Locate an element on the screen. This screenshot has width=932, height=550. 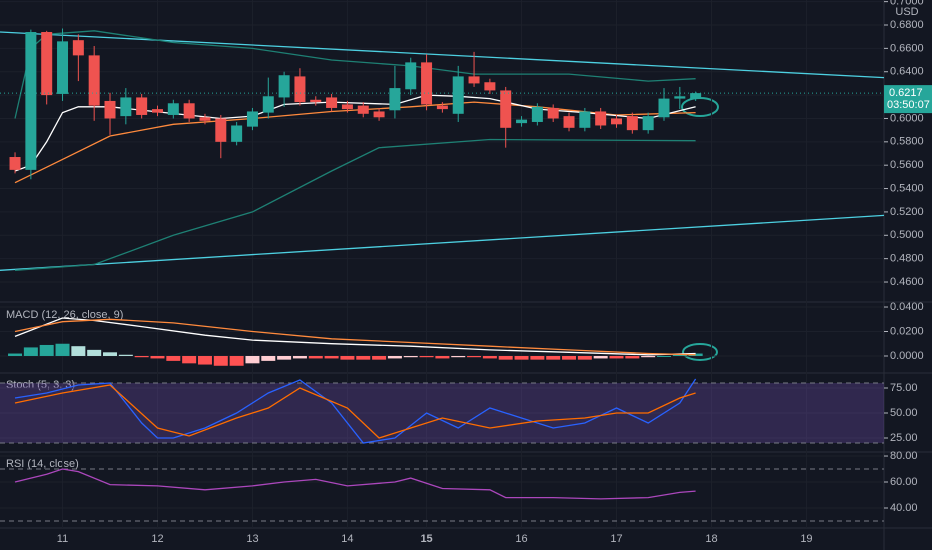
date-label: 19 is located at coordinates (806, 539).